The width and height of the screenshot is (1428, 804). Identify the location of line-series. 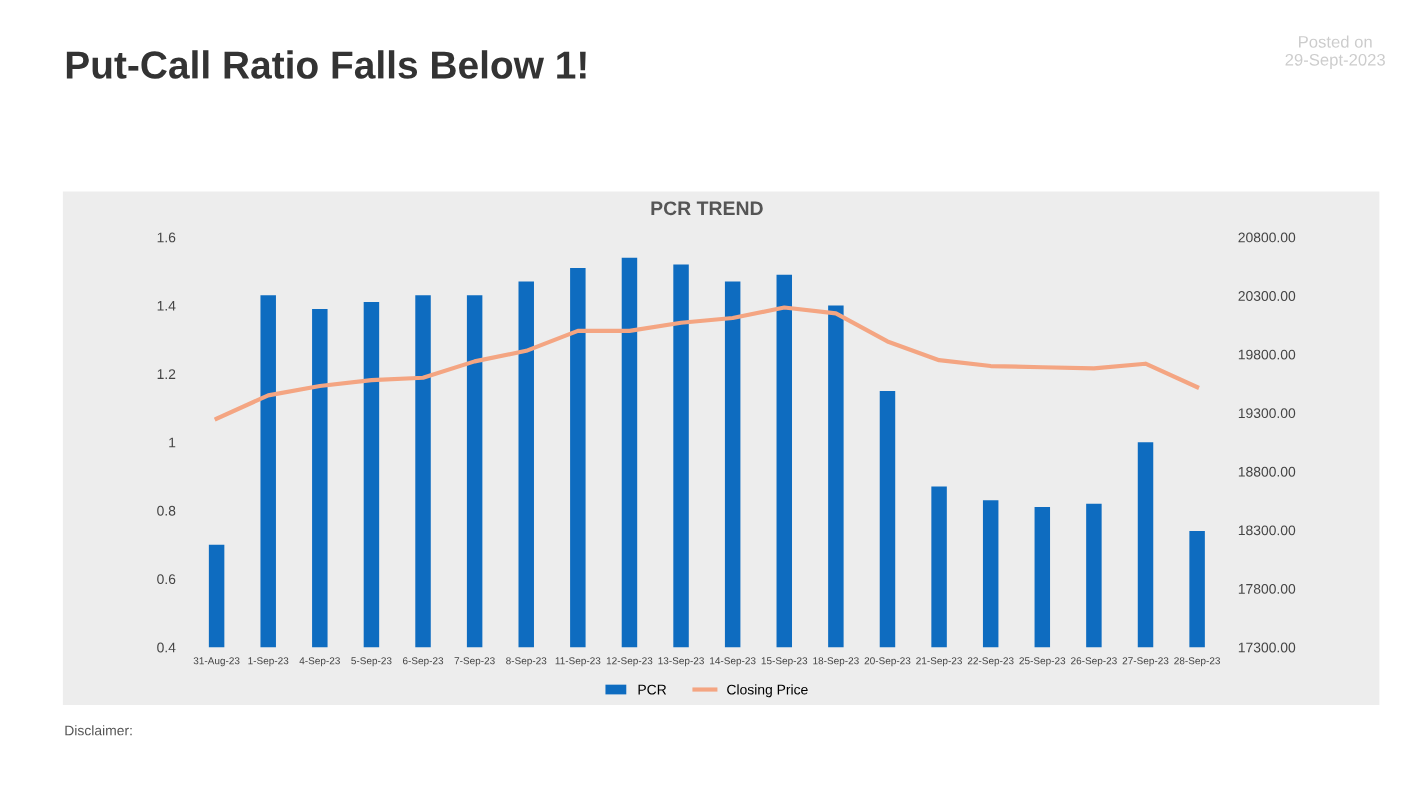
(707, 363).